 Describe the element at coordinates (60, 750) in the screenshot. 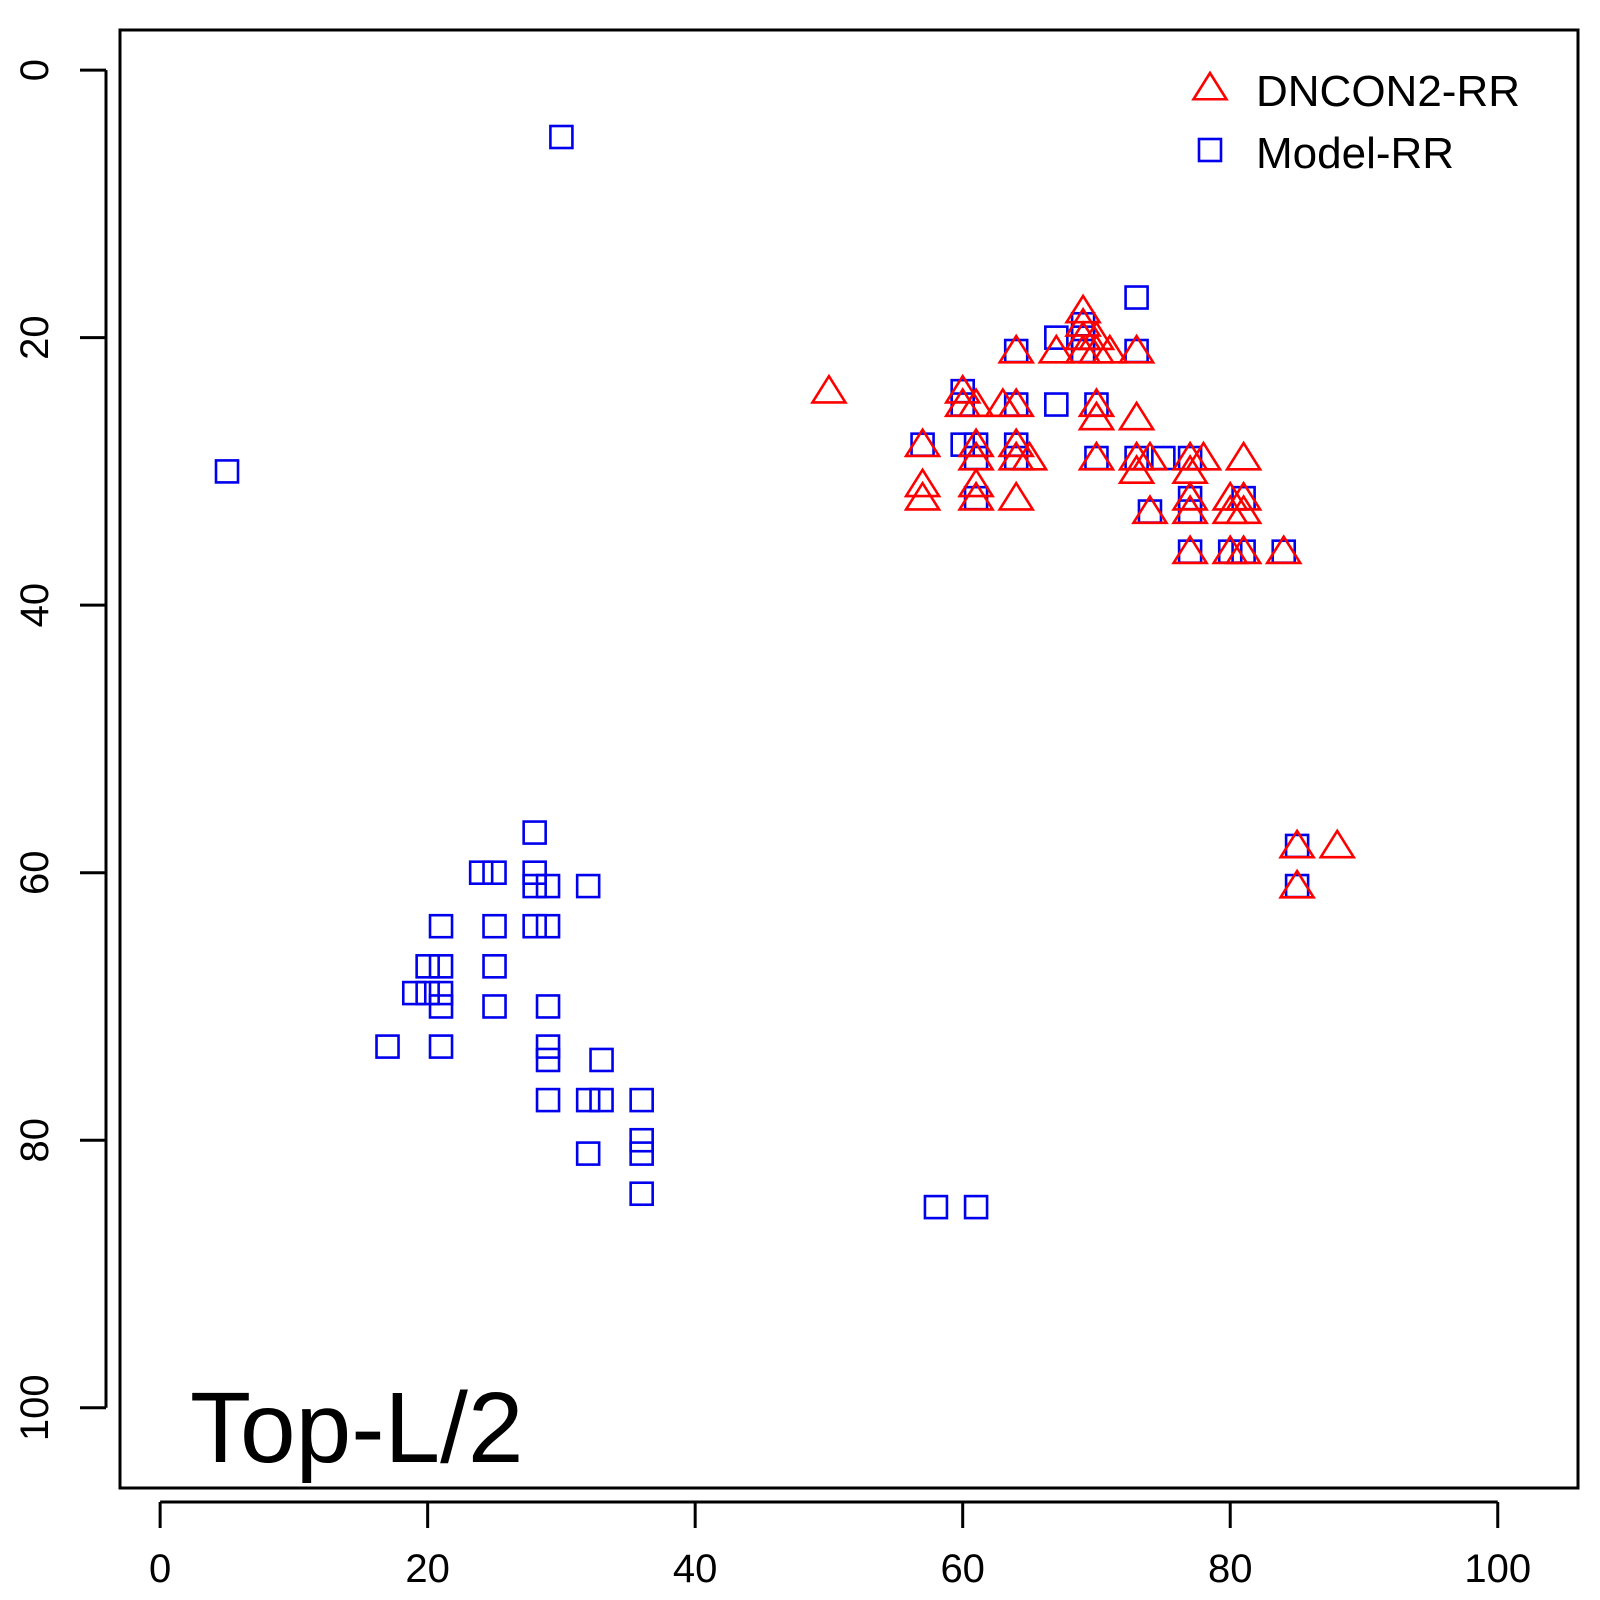

I see `y-axis: 0 20 40 60 80 100` at that location.